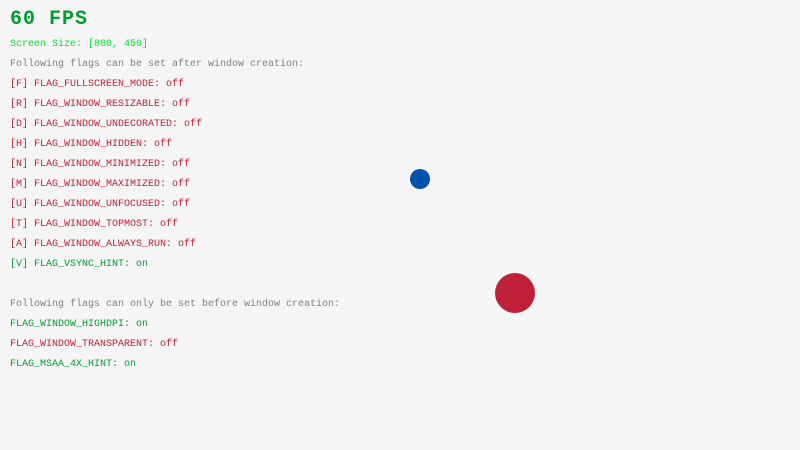  I want to click on flag-window-unfocused: [U] FLAG_WINDOW_UNFOCUSED: off, so click(100, 204).